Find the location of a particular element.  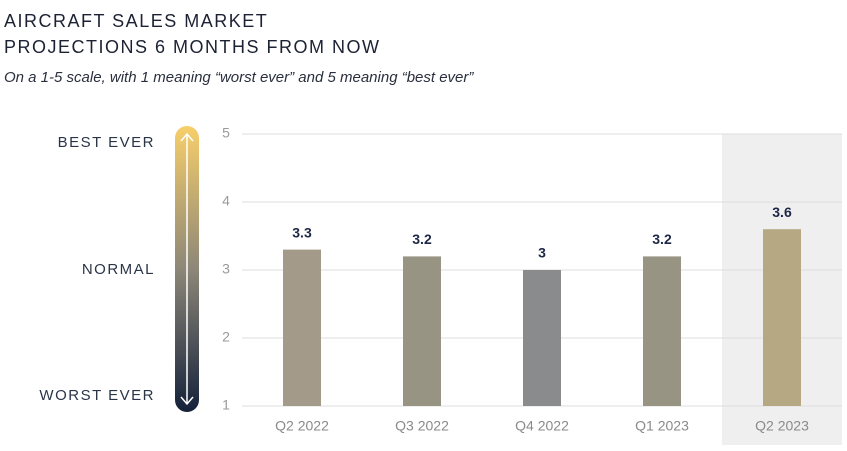

scale-arrow is located at coordinates (187, 269).